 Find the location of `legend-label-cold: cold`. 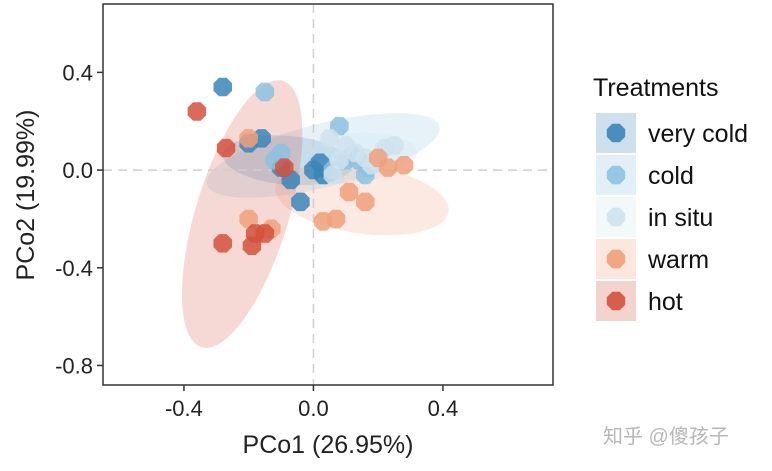

legend-label-cold: cold is located at coordinates (671, 176).